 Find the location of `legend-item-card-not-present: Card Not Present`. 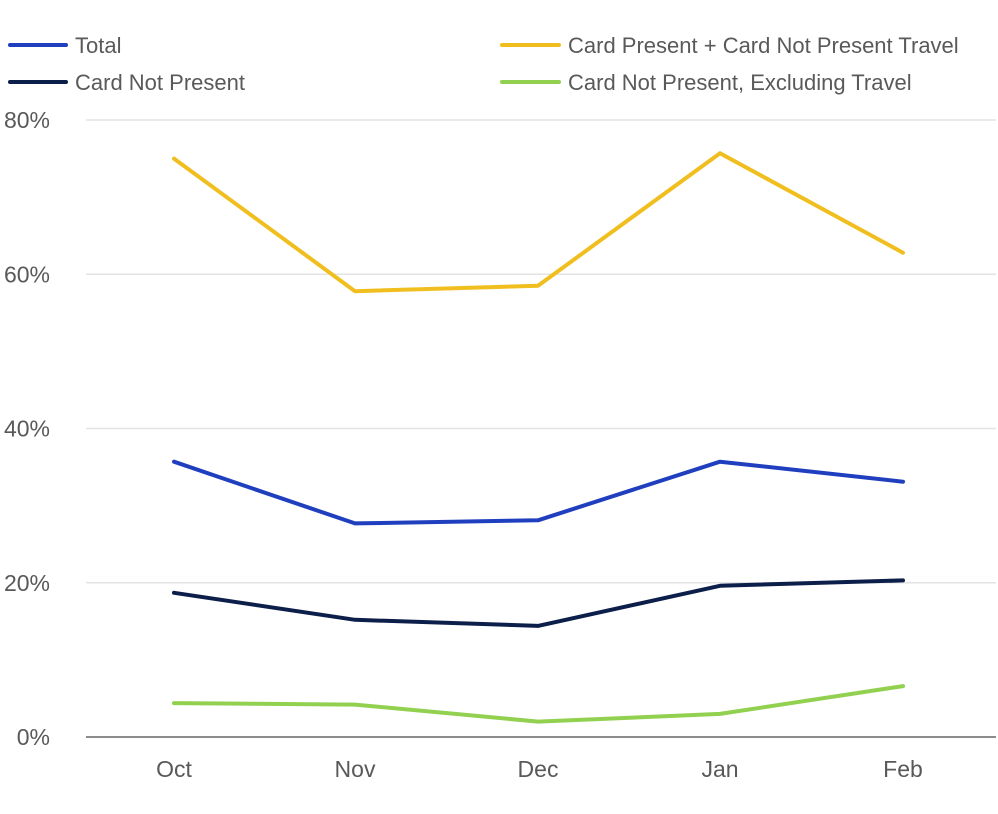

legend-item-card-not-present: Card Not Present is located at coordinates (126, 82).